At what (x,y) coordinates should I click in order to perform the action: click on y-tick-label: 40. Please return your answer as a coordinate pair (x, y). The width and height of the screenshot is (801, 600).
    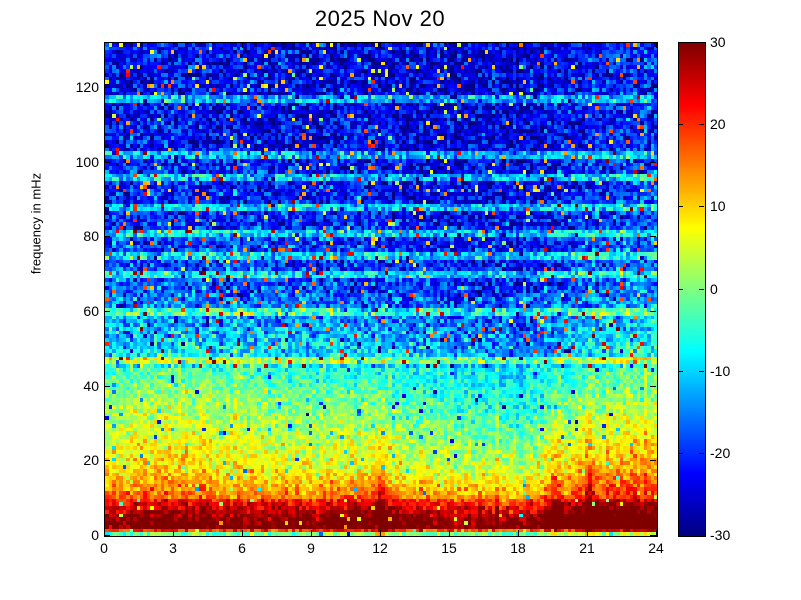
    Looking at the image, I should click on (91, 385).